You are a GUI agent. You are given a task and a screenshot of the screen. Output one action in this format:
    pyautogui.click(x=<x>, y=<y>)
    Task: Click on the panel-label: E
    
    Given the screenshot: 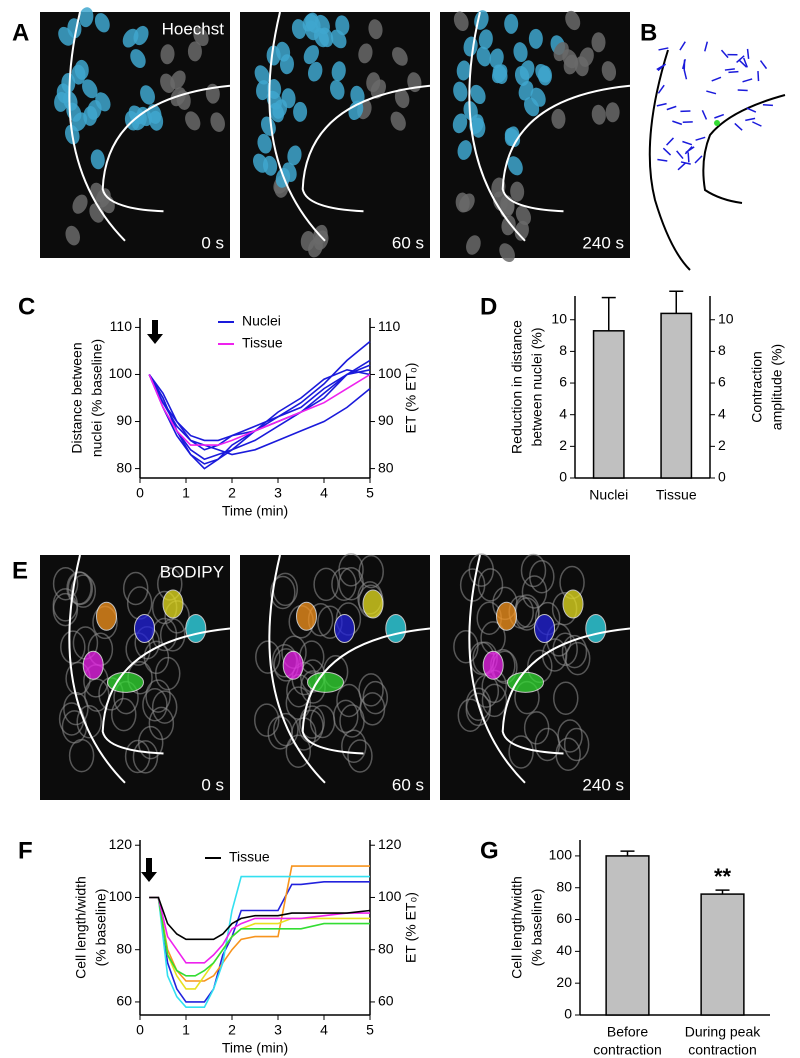 What is the action you would take?
    pyautogui.click(x=20, y=570)
    